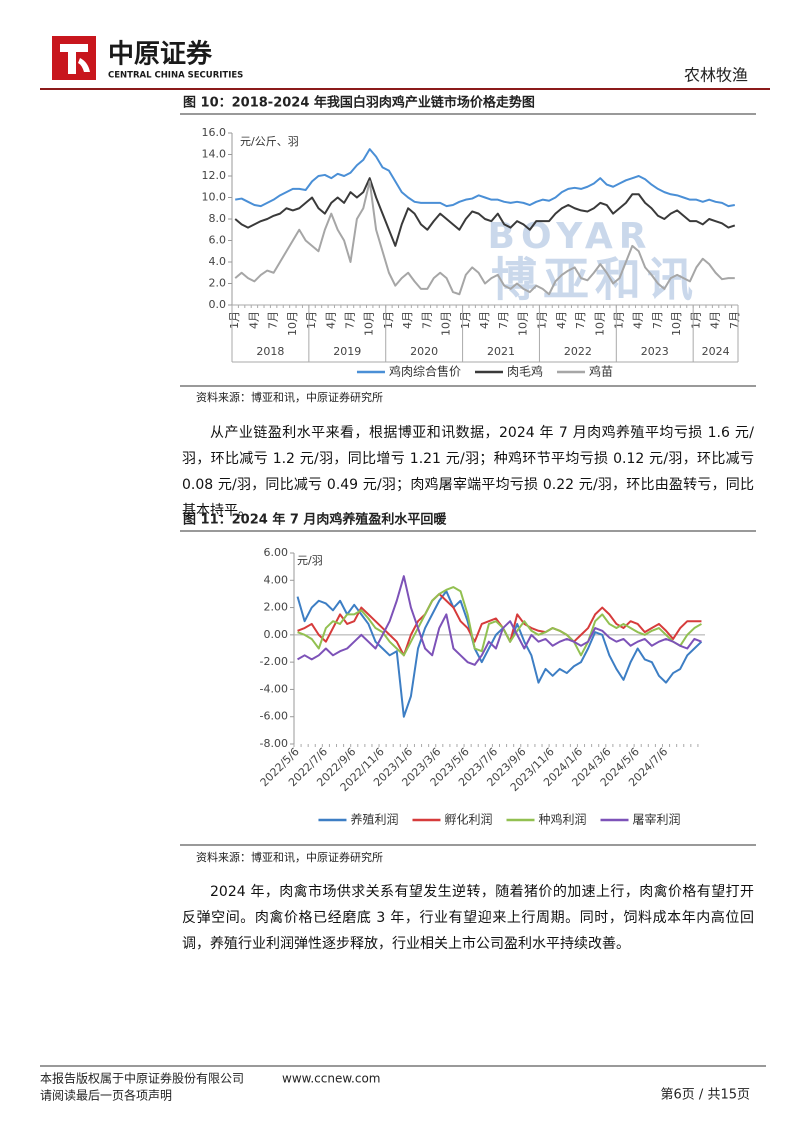 The height and width of the screenshot is (1133, 802). Describe the element at coordinates (274, 716) in the screenshot. I see `y-tick-label: -6.00` at that location.